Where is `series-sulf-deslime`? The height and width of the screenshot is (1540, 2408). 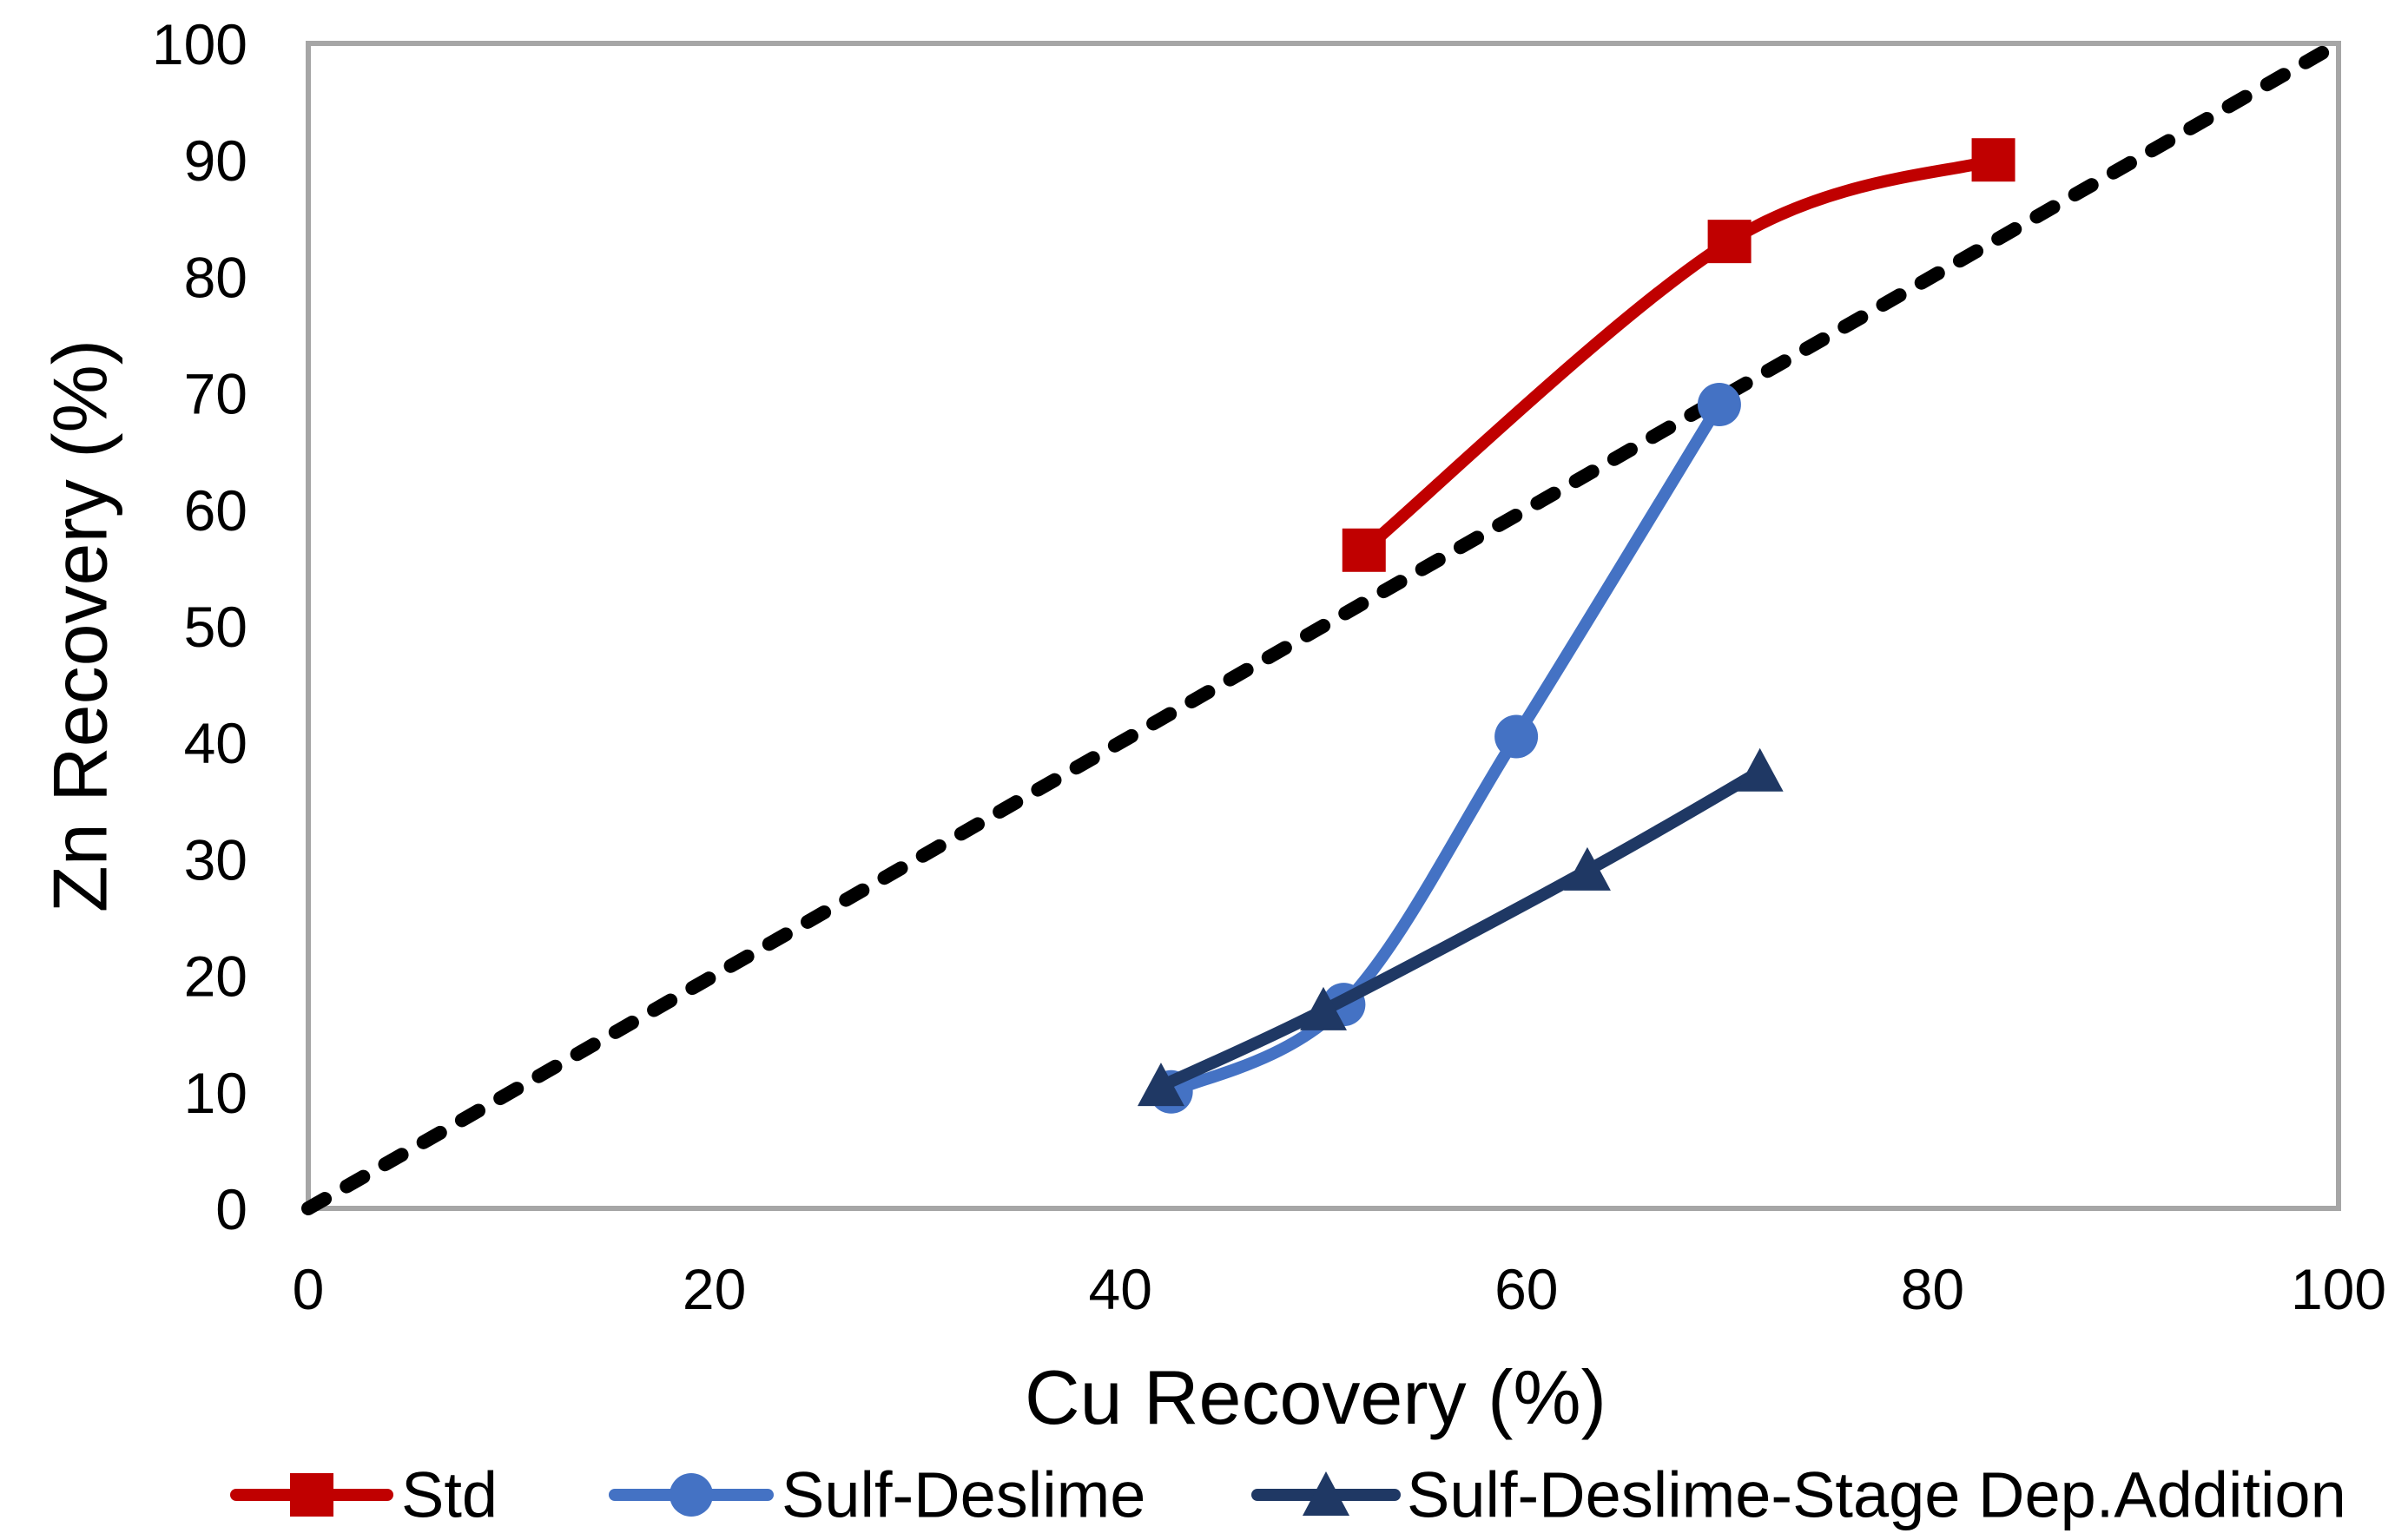
series-sulf-deslime is located at coordinates (1445, 749).